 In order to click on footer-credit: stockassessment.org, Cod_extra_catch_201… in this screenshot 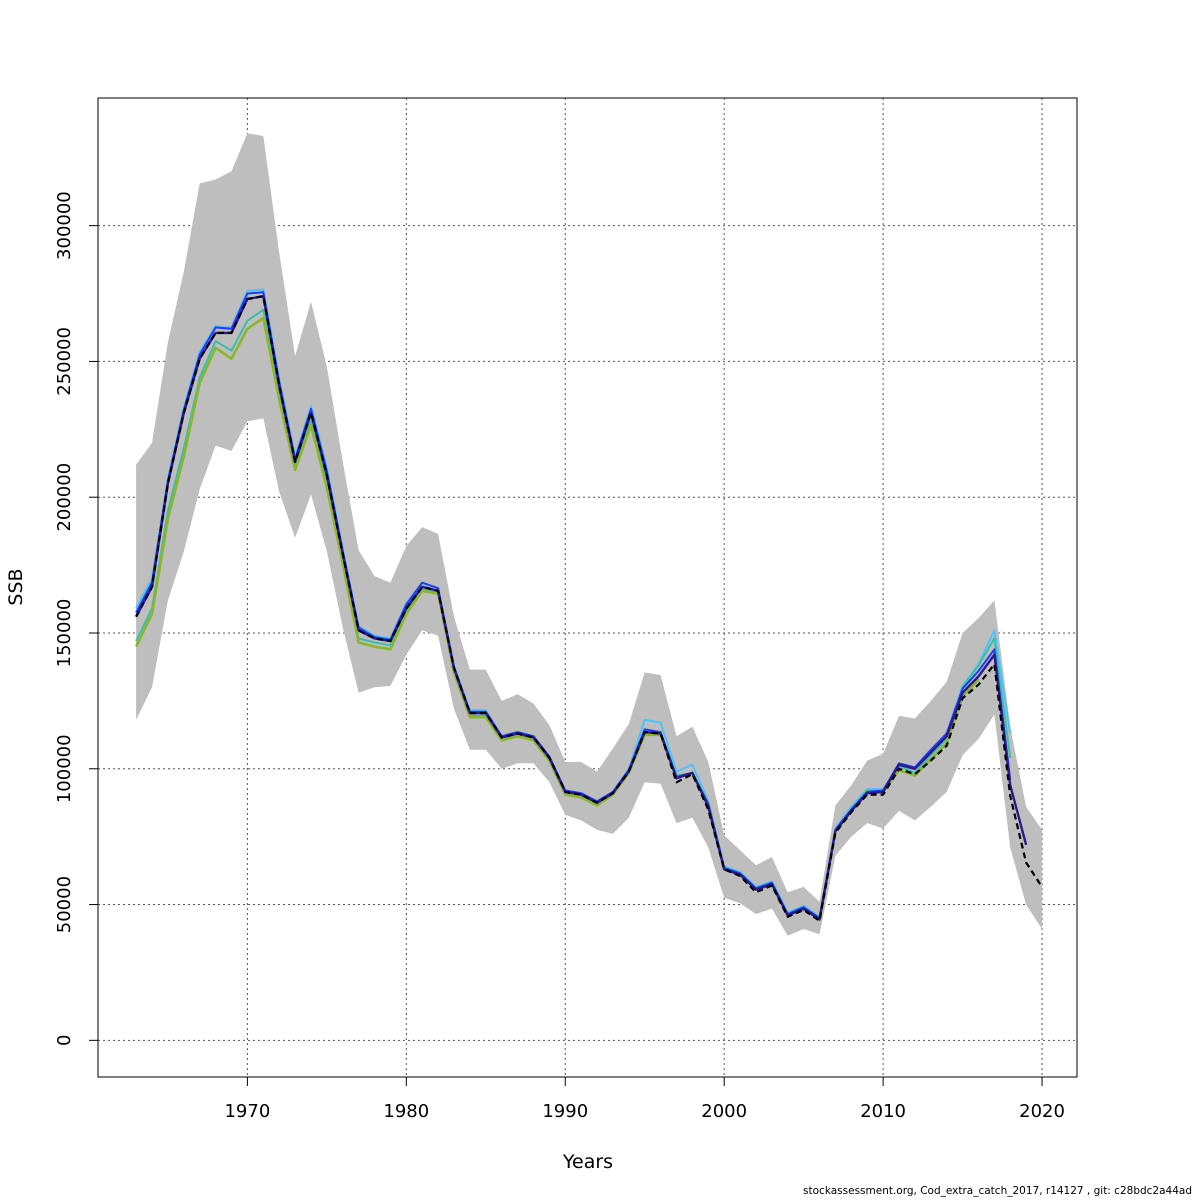, I will do `click(997, 1191)`.